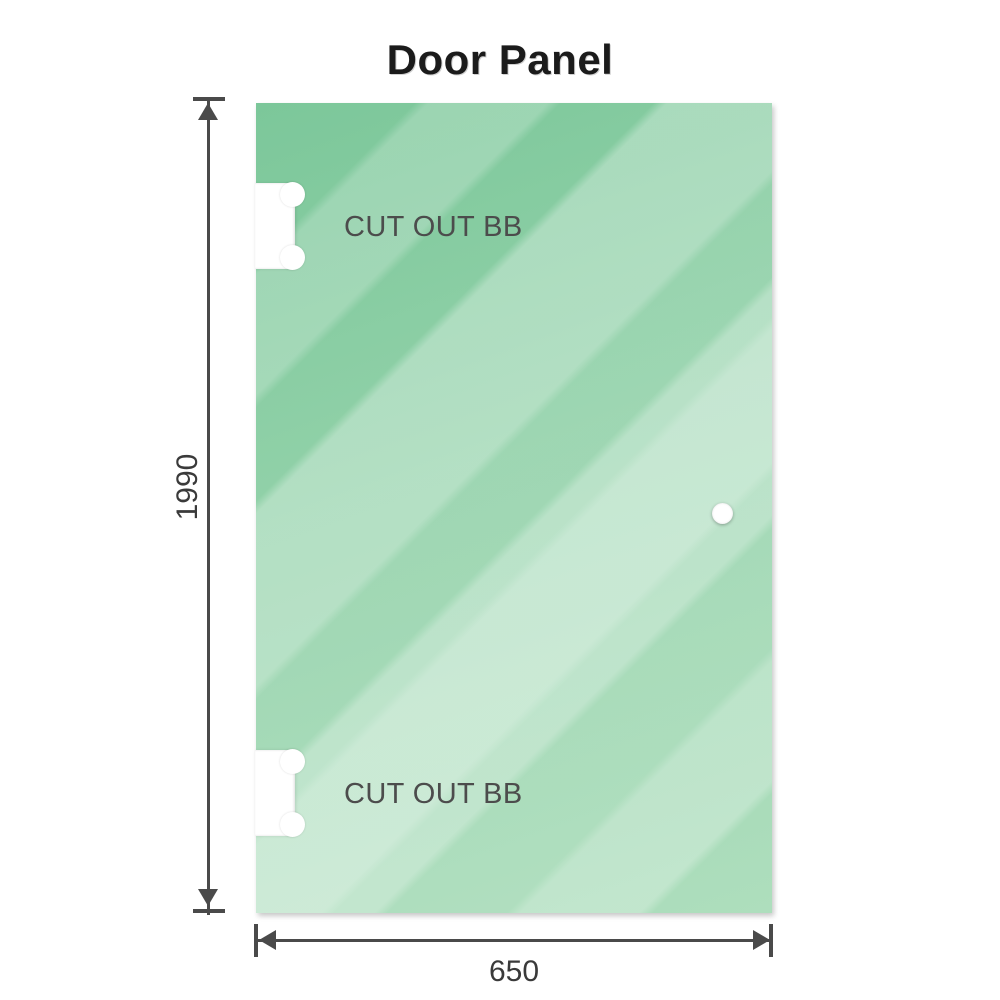 The height and width of the screenshot is (1000, 1000). What do you see at coordinates (256, 940) in the screenshot?
I see `width-dimension-tick-left` at bounding box center [256, 940].